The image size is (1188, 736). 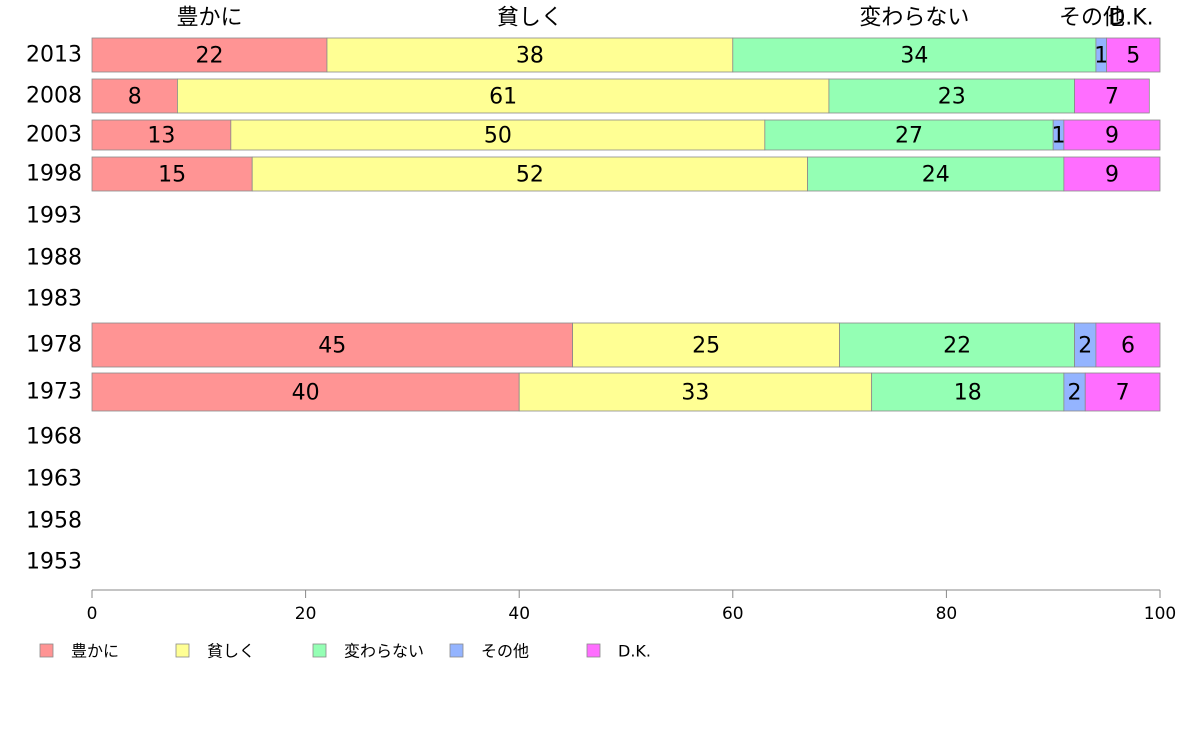 I want to click on legend-label-s4: D.K., so click(x=634, y=651).